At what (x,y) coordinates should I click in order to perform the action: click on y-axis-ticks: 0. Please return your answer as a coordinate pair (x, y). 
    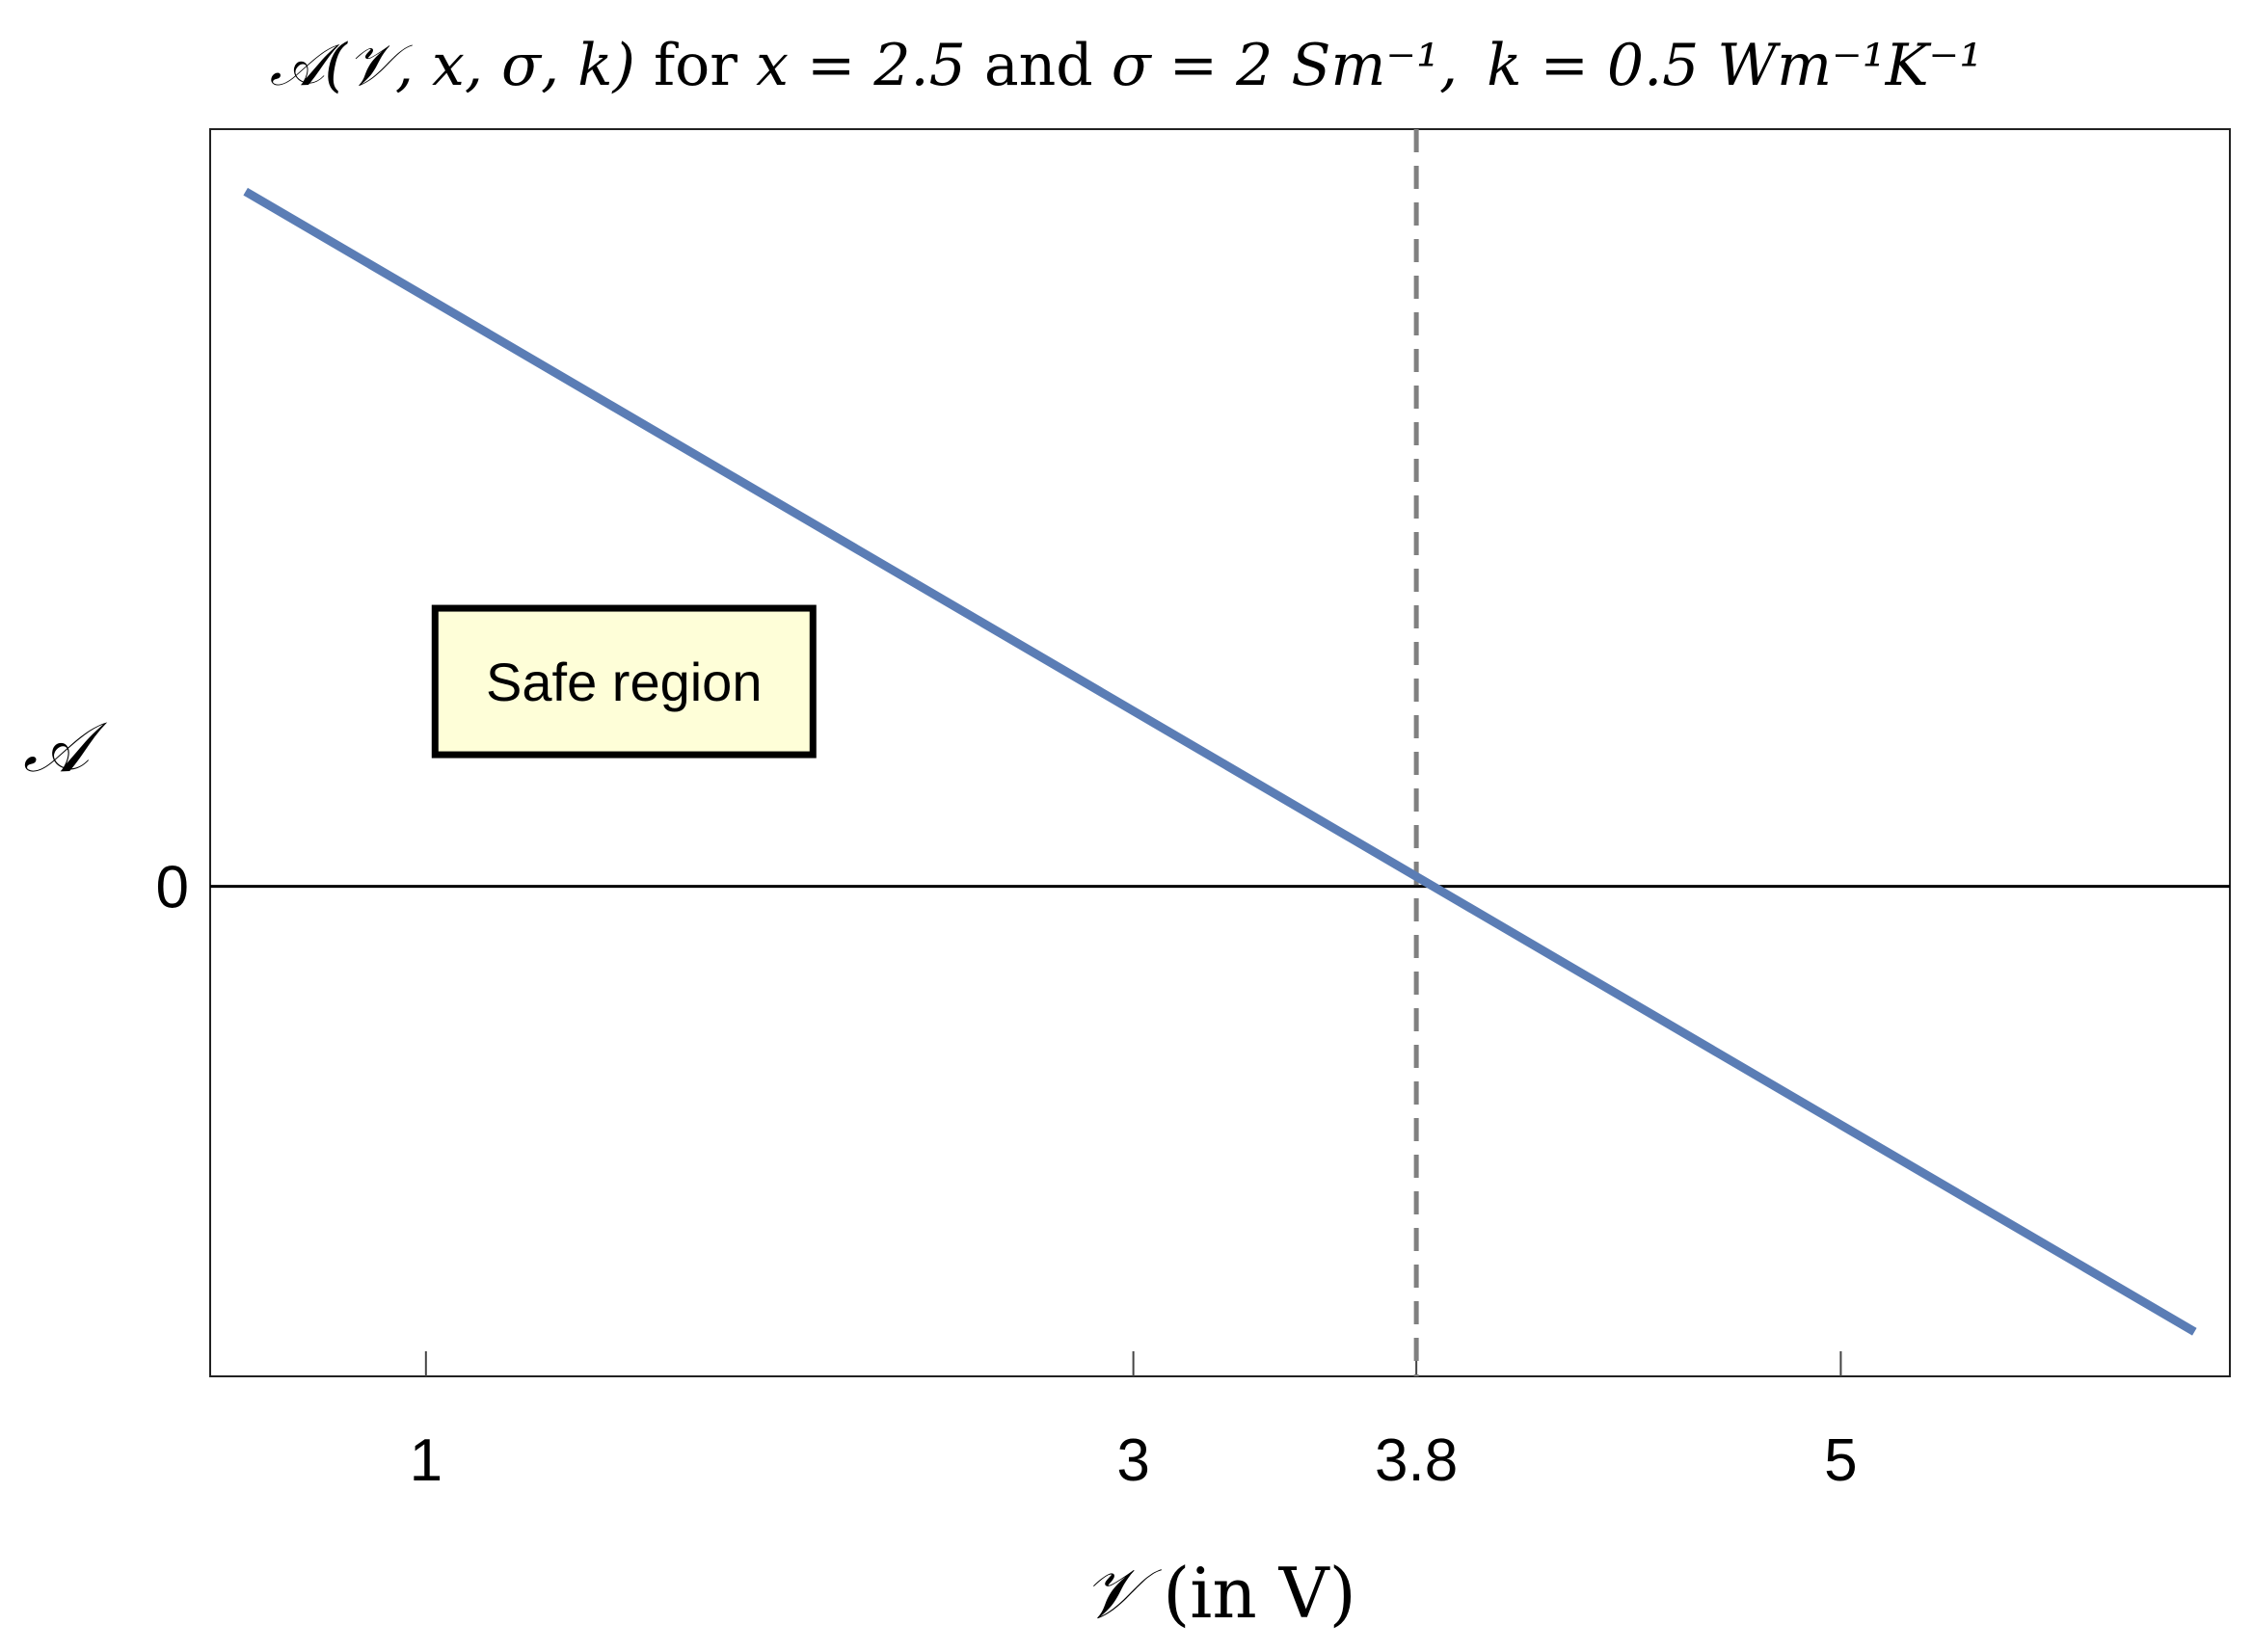
    Looking at the image, I should click on (172, 888).